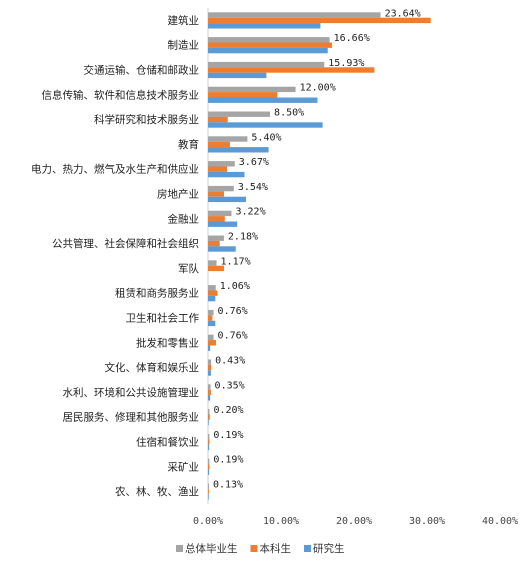 The image size is (528, 564). Describe the element at coordinates (125, 243) in the screenshot. I see `category-label: 公共管理、社会保障和社会组织` at that location.